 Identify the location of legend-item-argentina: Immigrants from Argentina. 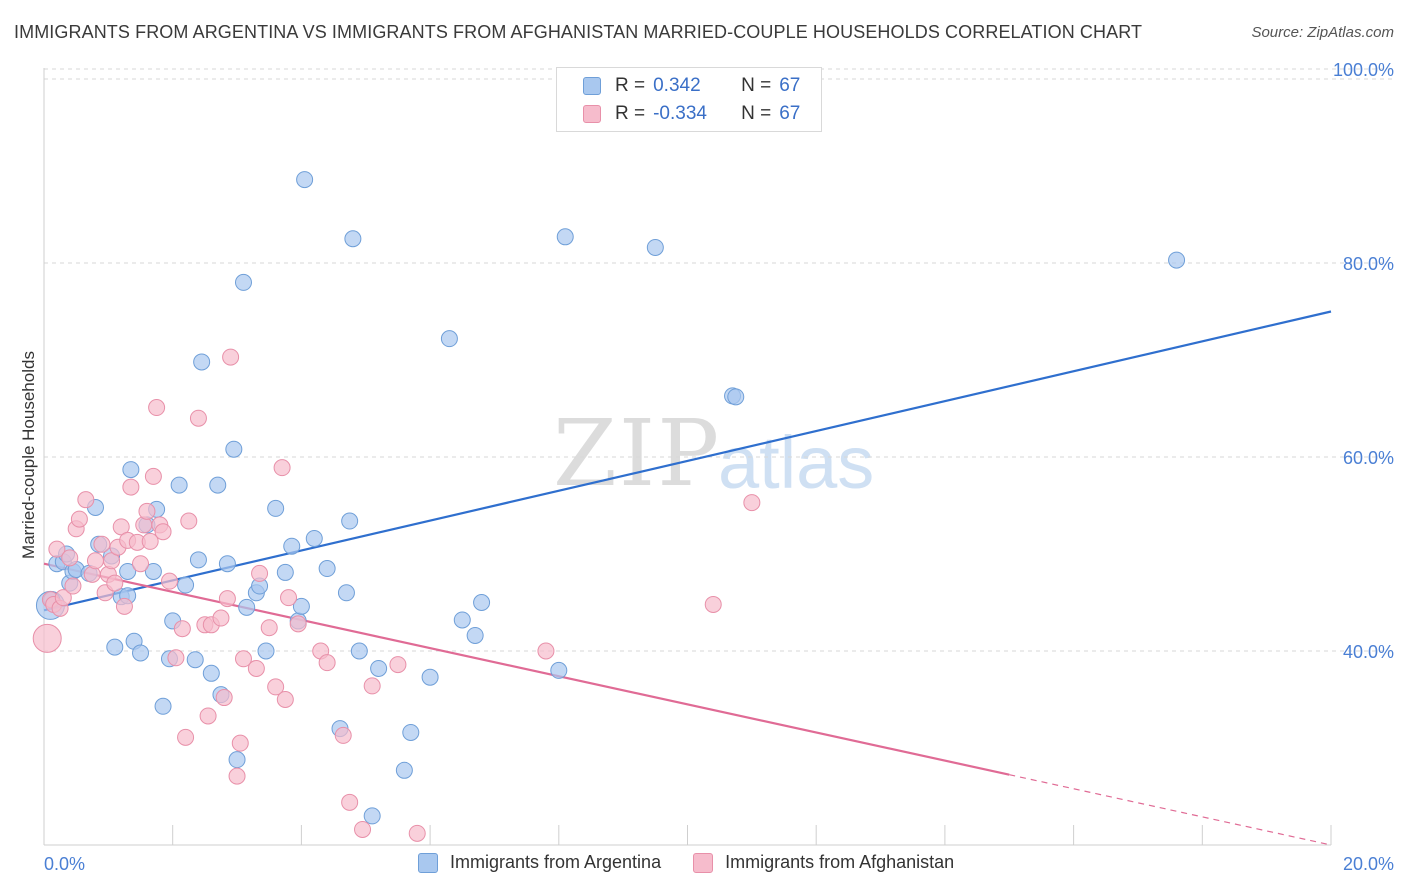
(539, 862).